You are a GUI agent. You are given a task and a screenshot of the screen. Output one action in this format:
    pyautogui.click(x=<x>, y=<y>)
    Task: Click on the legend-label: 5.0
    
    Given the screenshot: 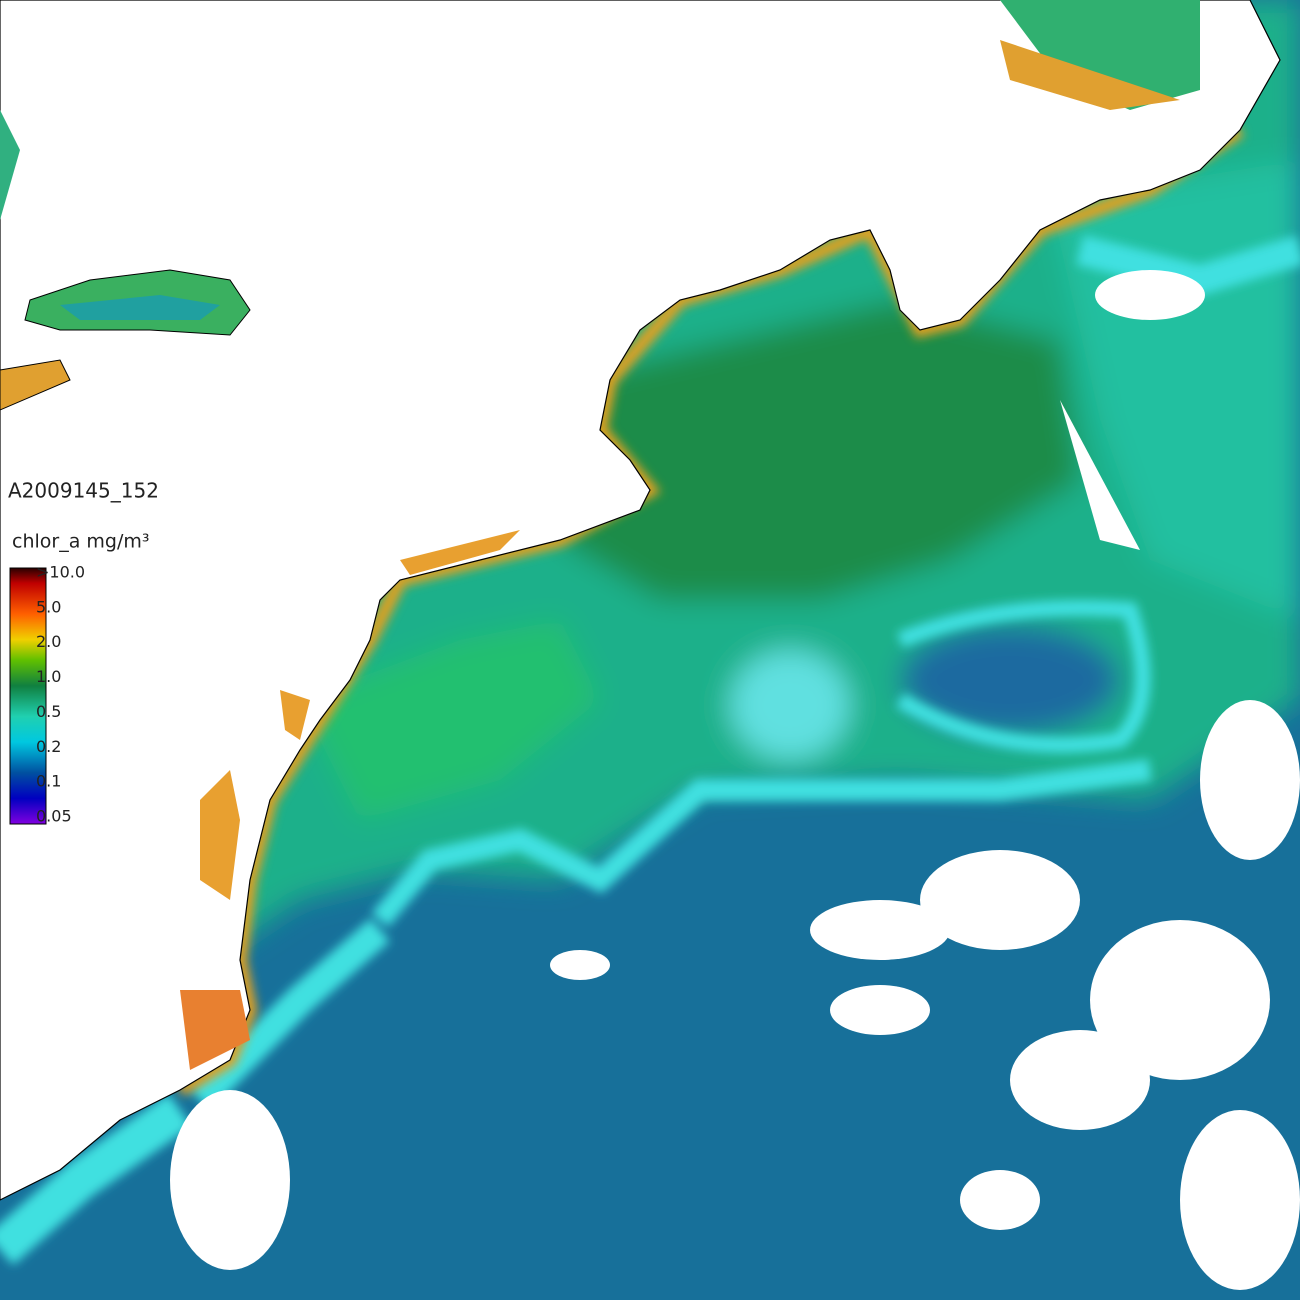 What is the action you would take?
    pyautogui.click(x=48, y=606)
    